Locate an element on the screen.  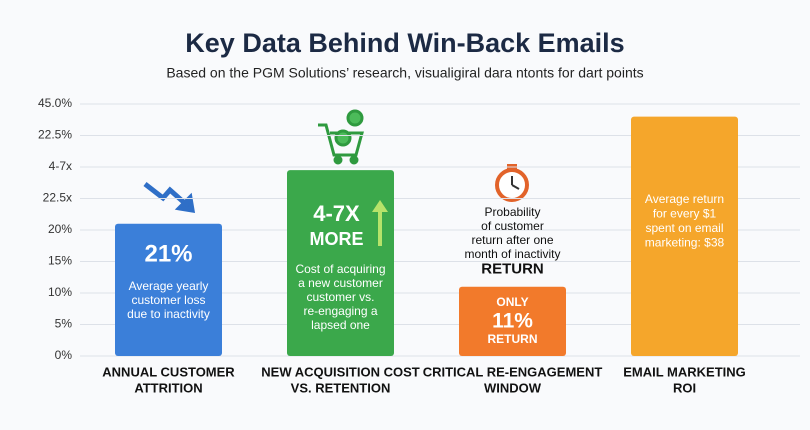
x-tick-label: ANNUAL CUSTOMER is located at coordinates (168, 371).